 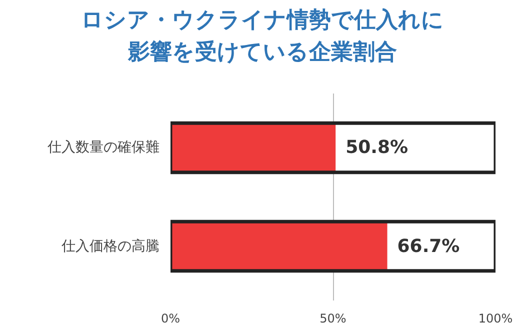 I want to click on data-label: 66.7%, so click(x=428, y=246).